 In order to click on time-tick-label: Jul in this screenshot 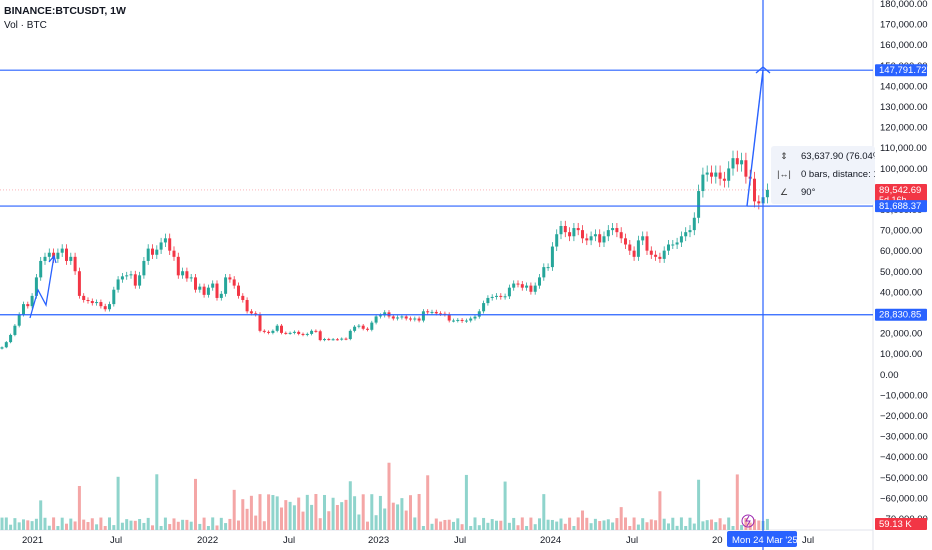, I will do `click(116, 540)`.